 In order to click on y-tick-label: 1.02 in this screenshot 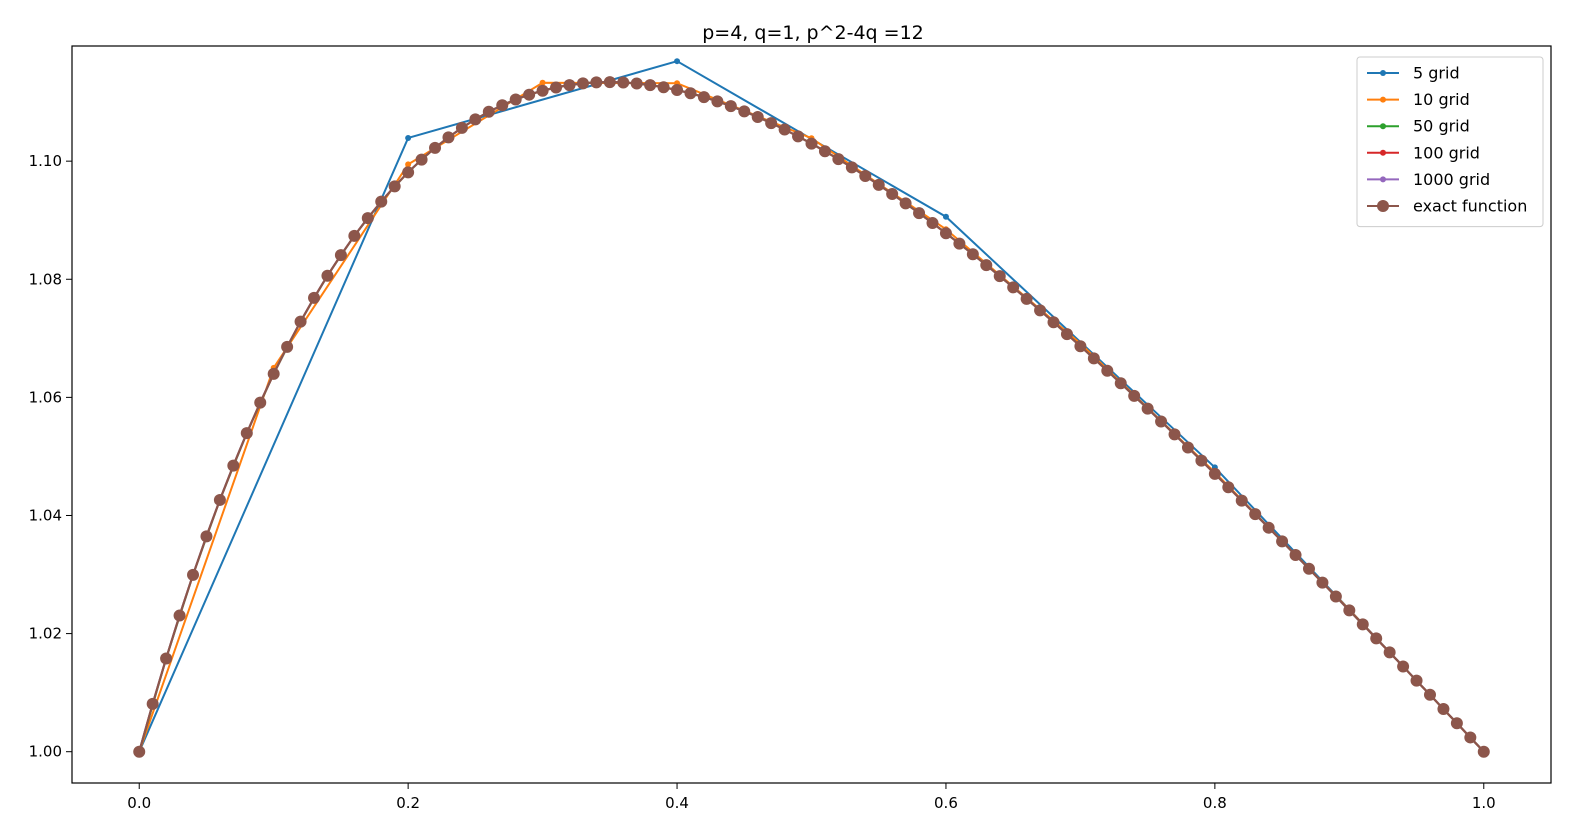, I will do `click(45, 634)`.